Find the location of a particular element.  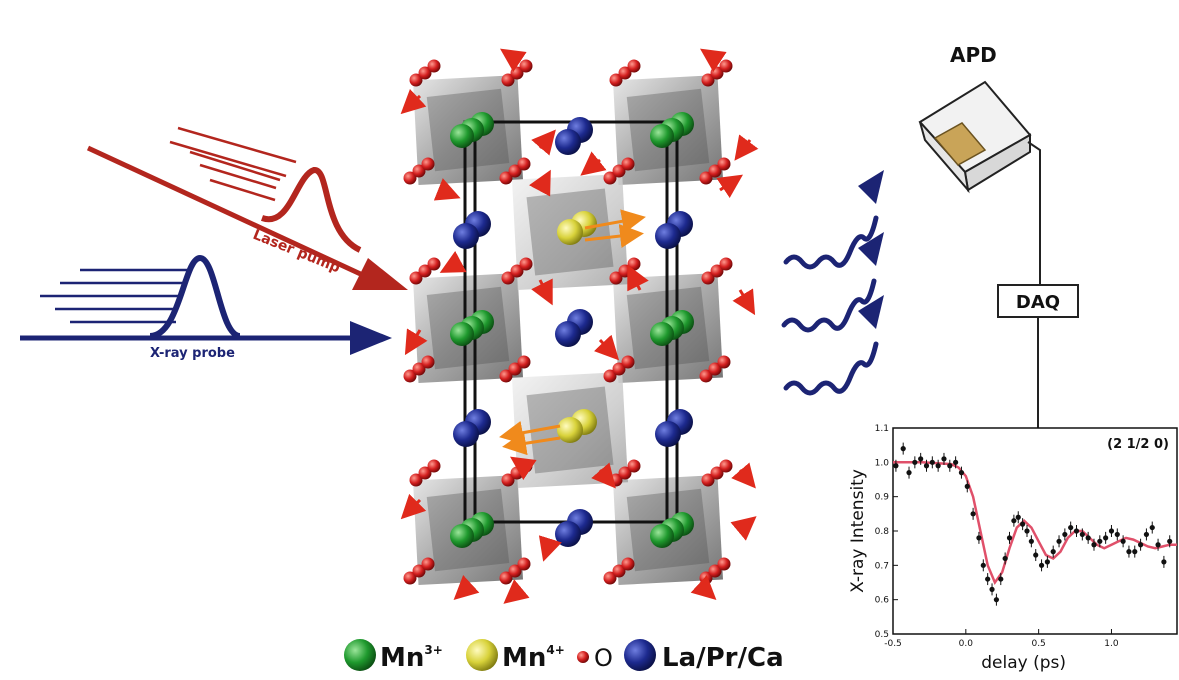

x-axis-label: delay (ps) is located at coordinates (1023, 663).